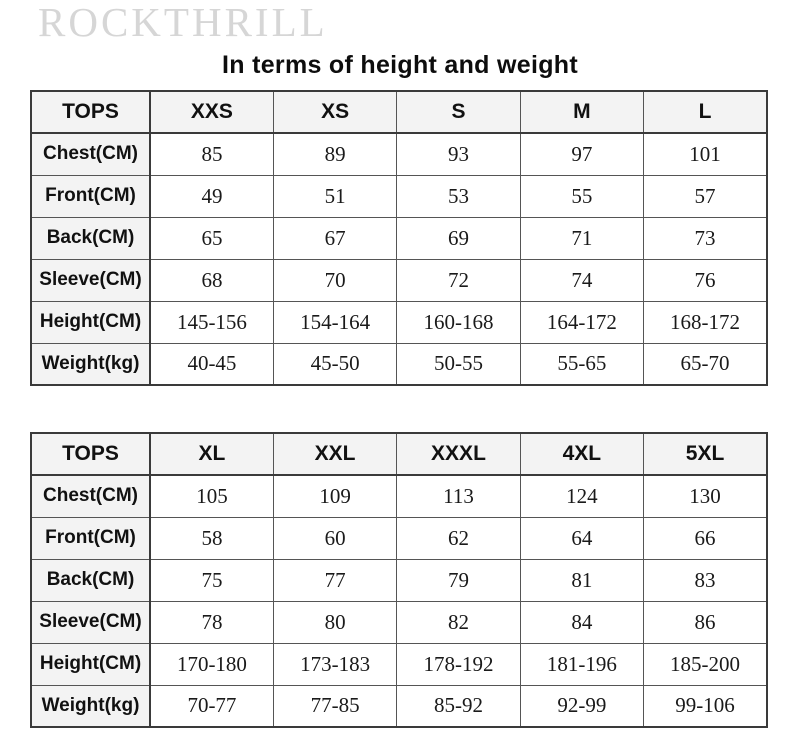 The width and height of the screenshot is (800, 754). What do you see at coordinates (211, 580) in the screenshot?
I see `data-cell: 75` at bounding box center [211, 580].